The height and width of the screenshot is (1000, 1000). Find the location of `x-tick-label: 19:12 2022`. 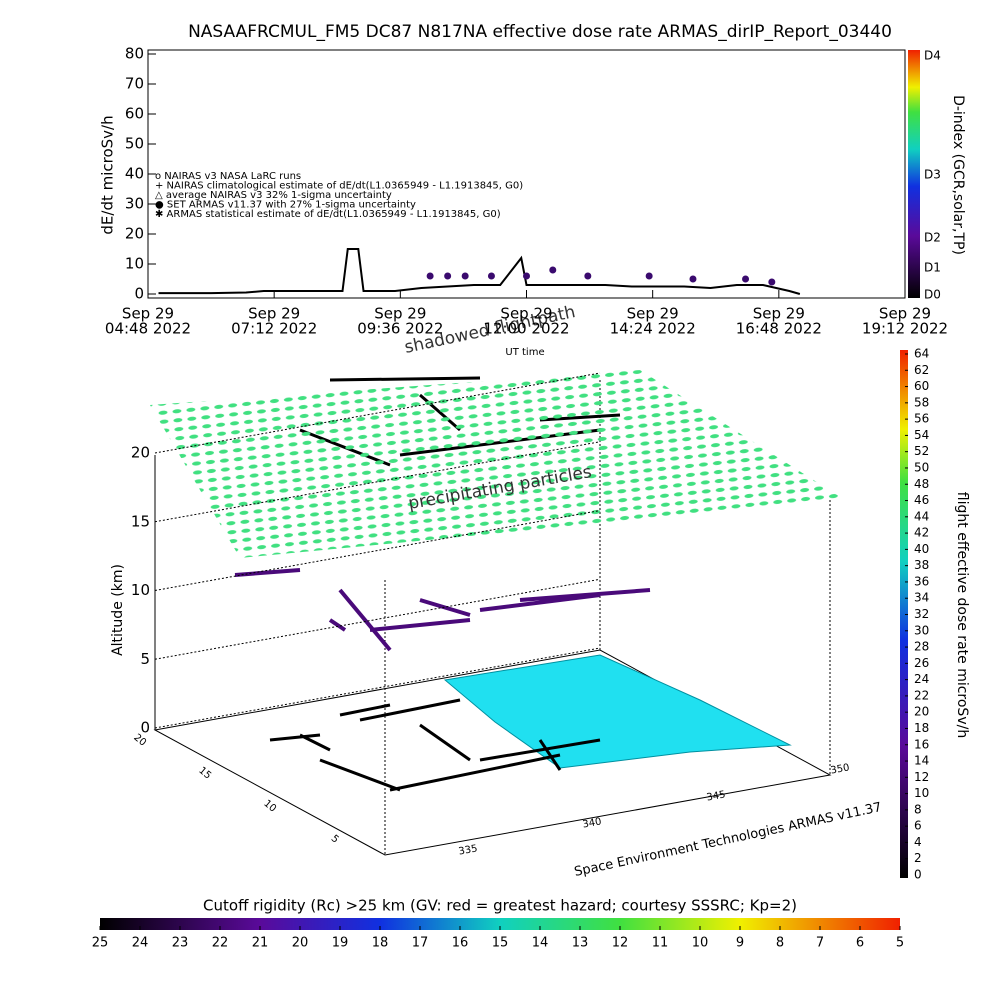

x-tick-label: 19:12 2022 is located at coordinates (905, 329).